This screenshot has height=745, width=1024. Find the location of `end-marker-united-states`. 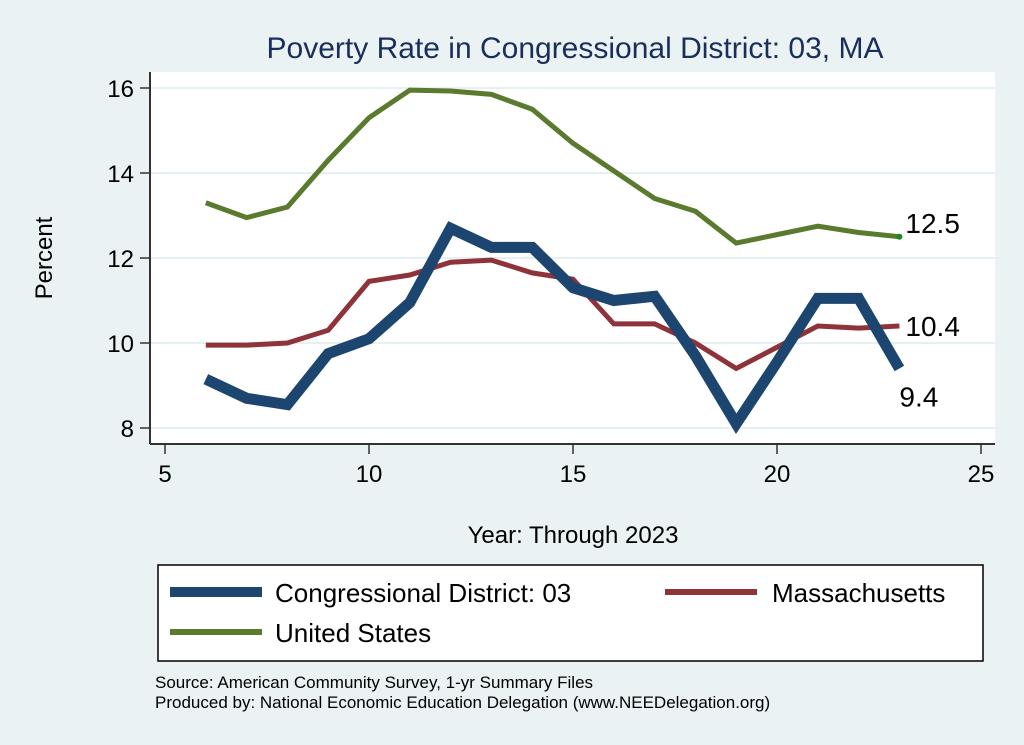

end-marker-united-states is located at coordinates (899, 236).